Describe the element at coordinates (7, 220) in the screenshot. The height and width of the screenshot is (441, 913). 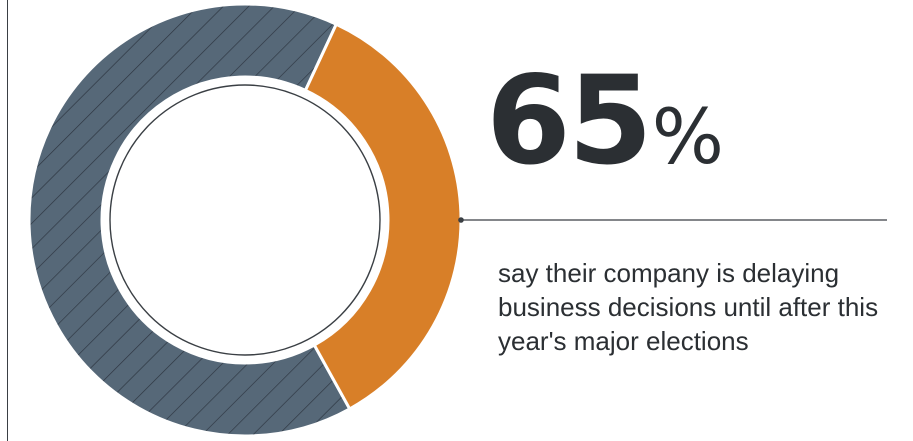
I see `left-border-line` at that location.